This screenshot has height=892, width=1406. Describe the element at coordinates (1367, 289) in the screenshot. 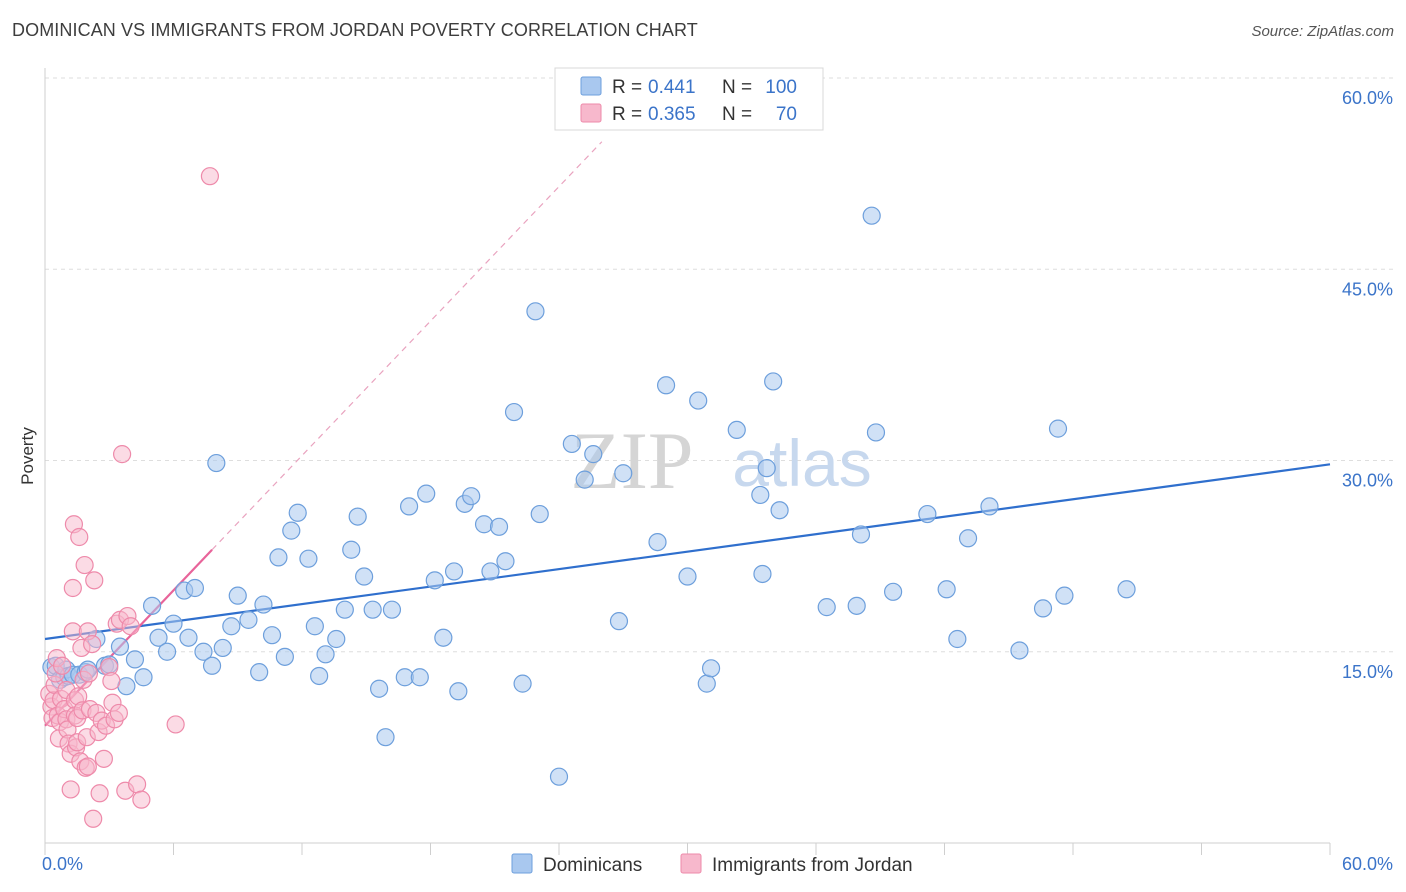

I see `y-tick-label-2: 45.0%` at that location.